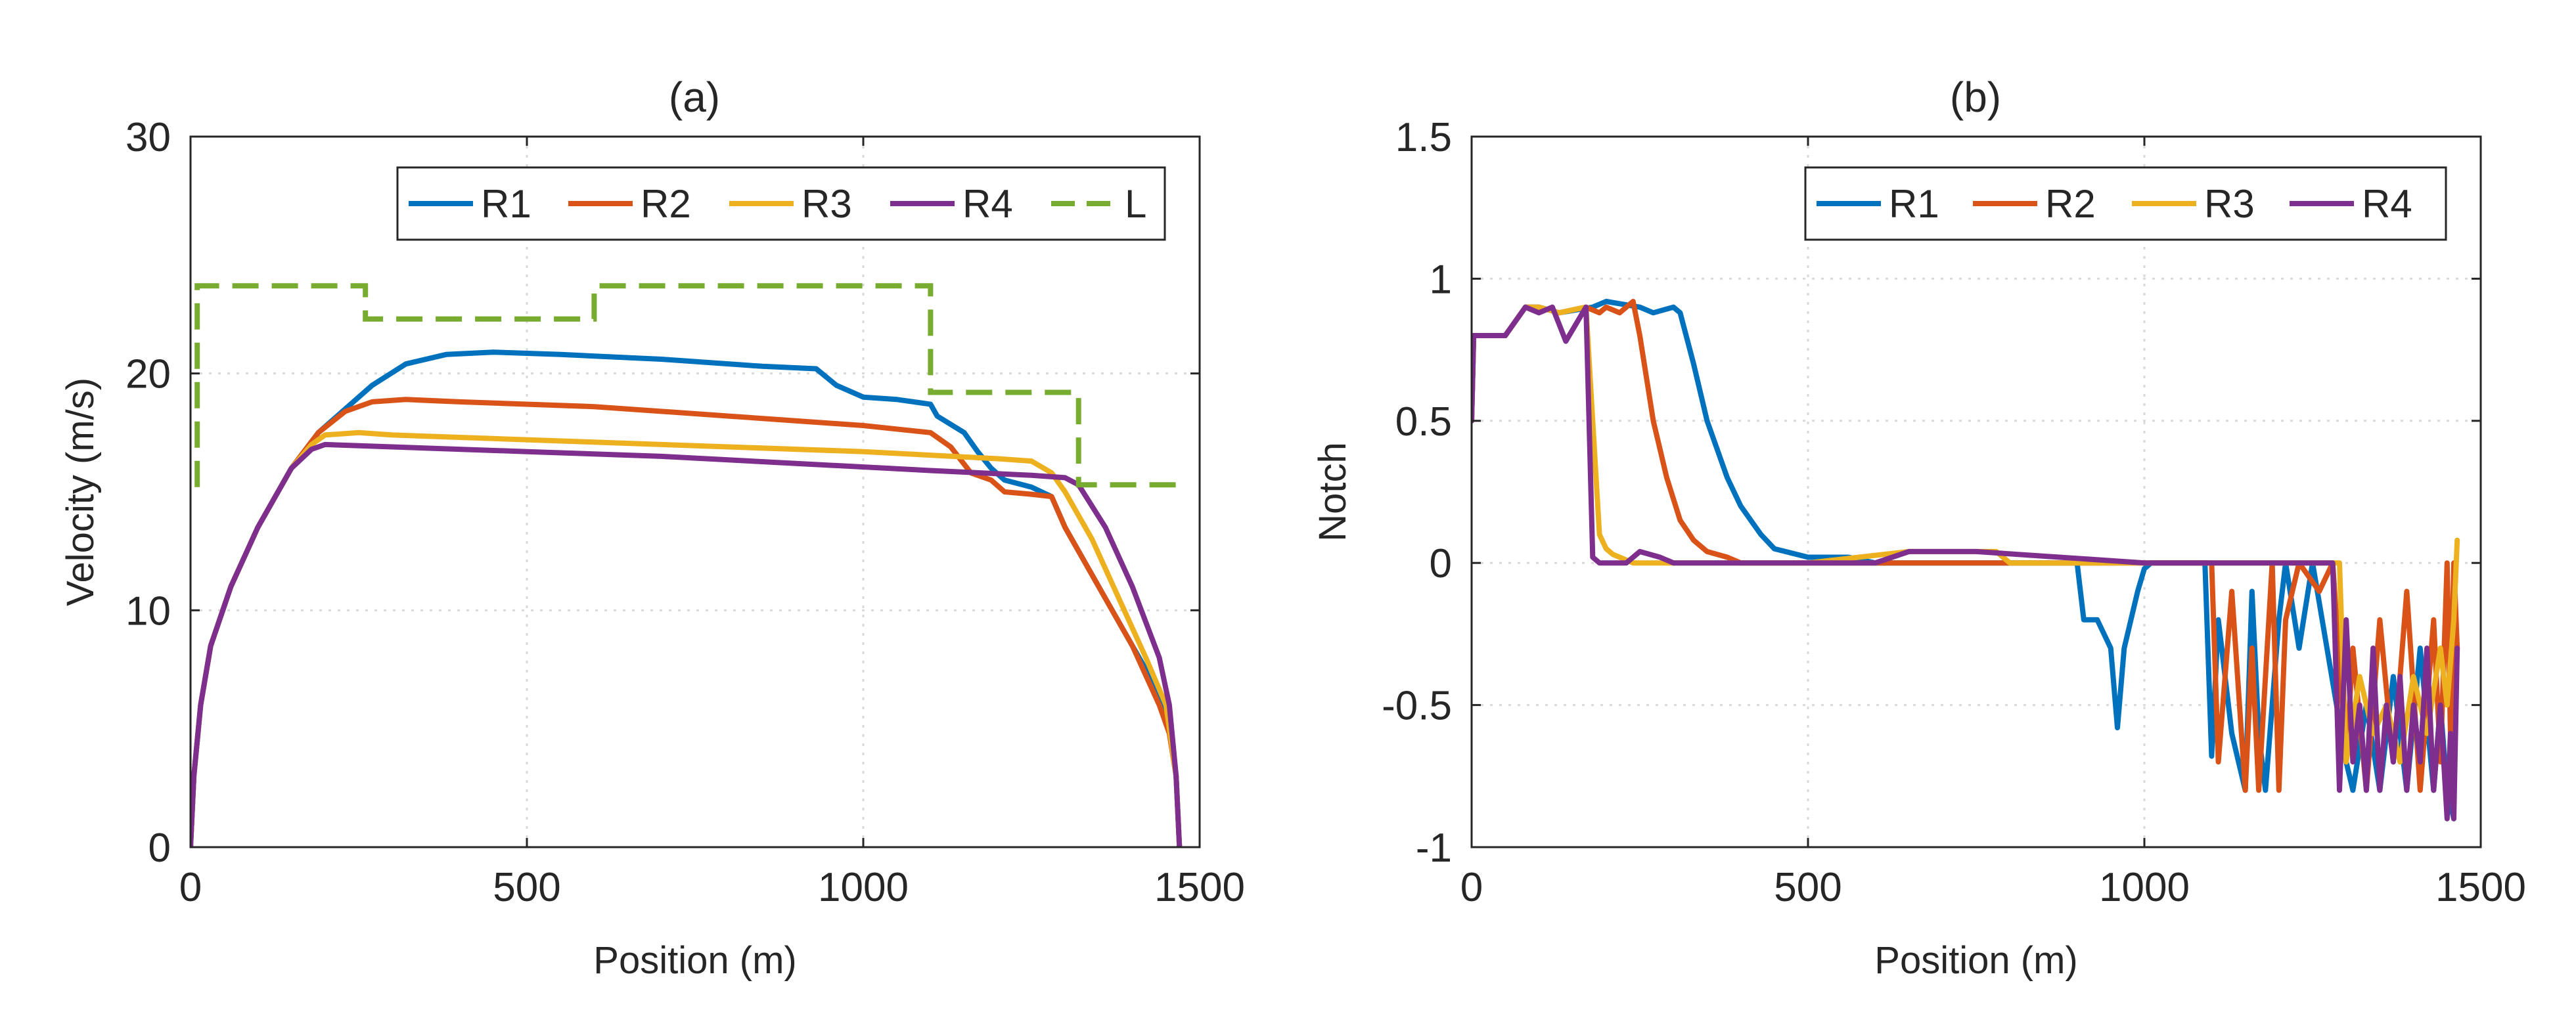 The height and width of the screenshot is (1033, 2576). I want to click on legend-a: R1 R2 R3 R4 L, so click(781, 203).